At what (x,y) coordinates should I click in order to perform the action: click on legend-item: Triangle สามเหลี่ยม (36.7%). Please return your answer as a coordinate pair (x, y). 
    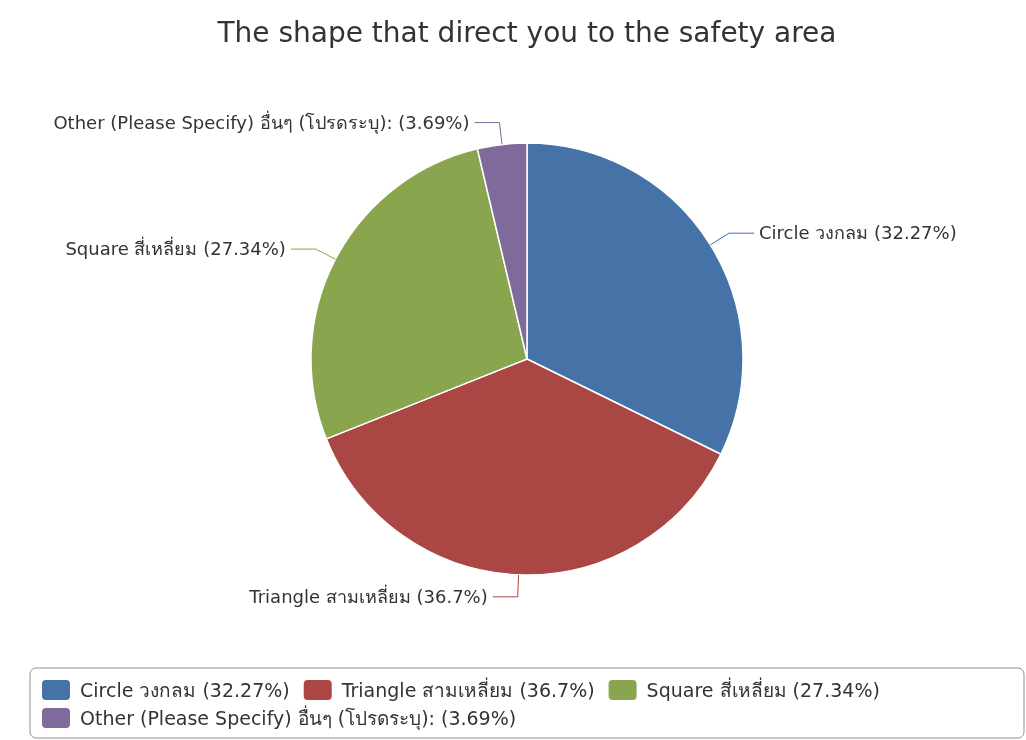
    Looking at the image, I should click on (449, 690).